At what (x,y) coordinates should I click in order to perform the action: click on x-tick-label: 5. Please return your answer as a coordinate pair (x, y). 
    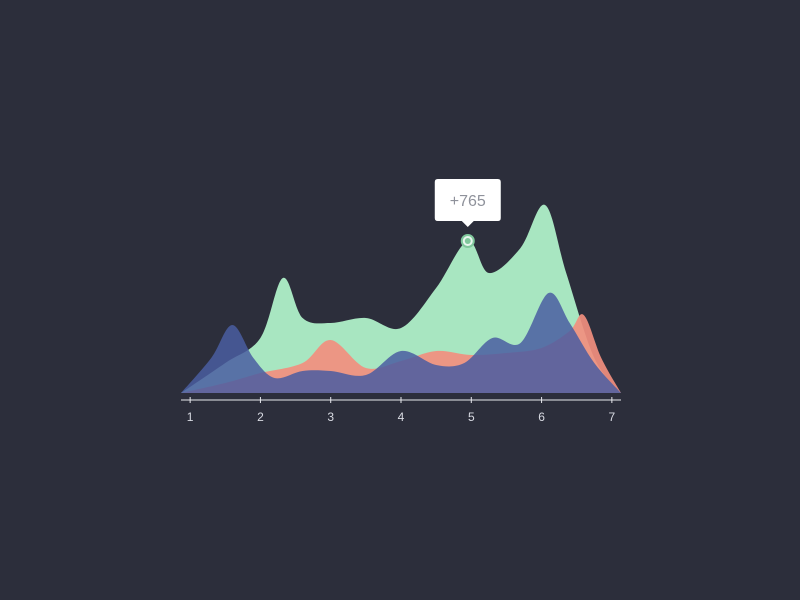
    Looking at the image, I should click on (471, 417).